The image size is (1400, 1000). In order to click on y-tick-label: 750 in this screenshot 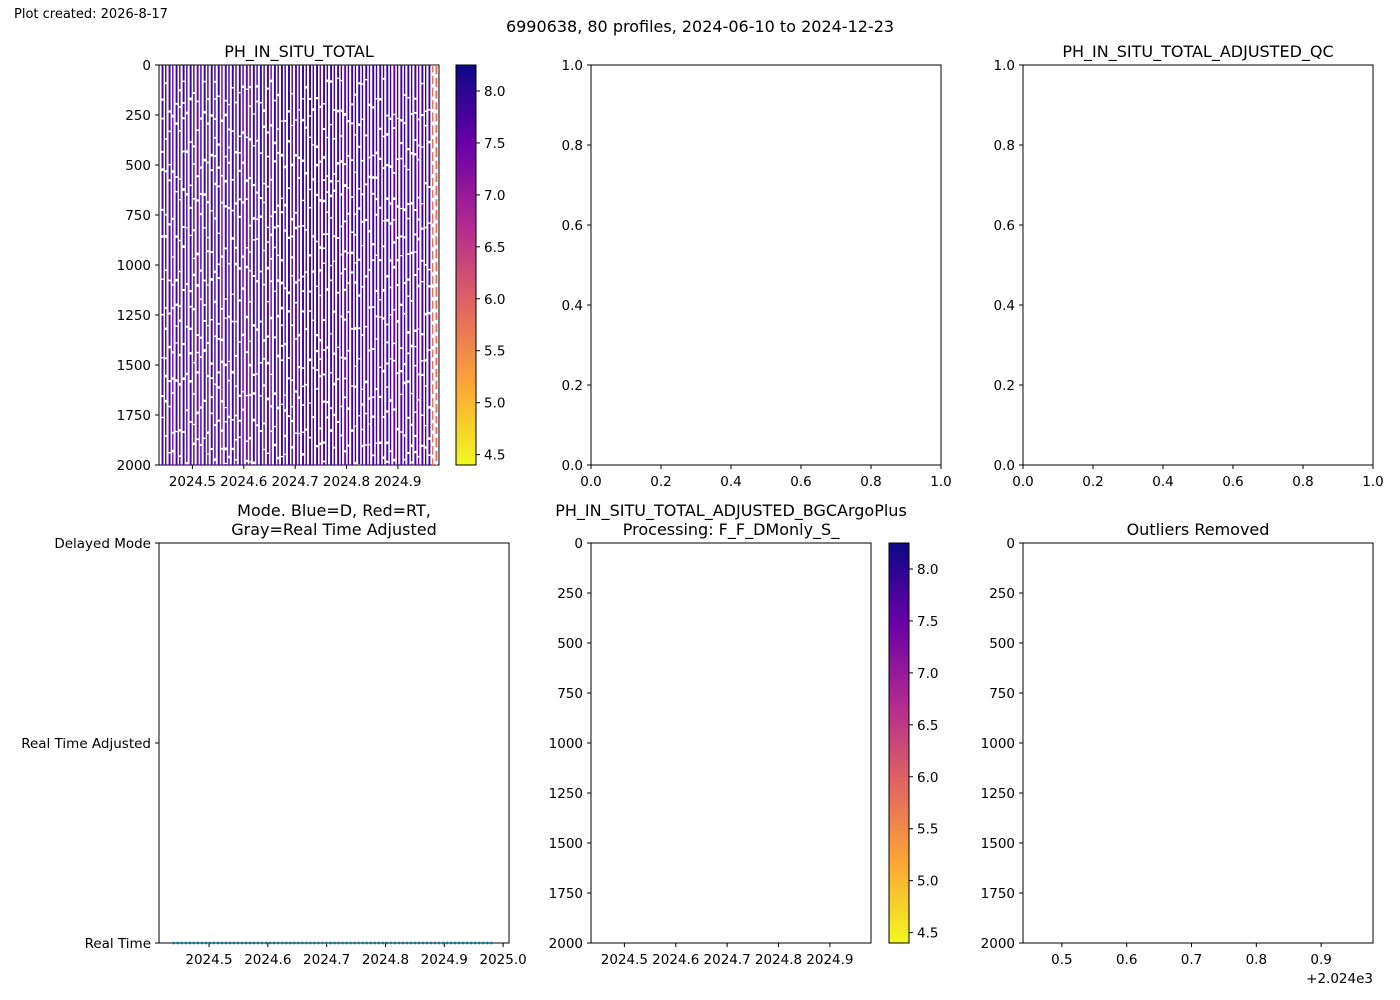, I will do `click(570, 694)`.